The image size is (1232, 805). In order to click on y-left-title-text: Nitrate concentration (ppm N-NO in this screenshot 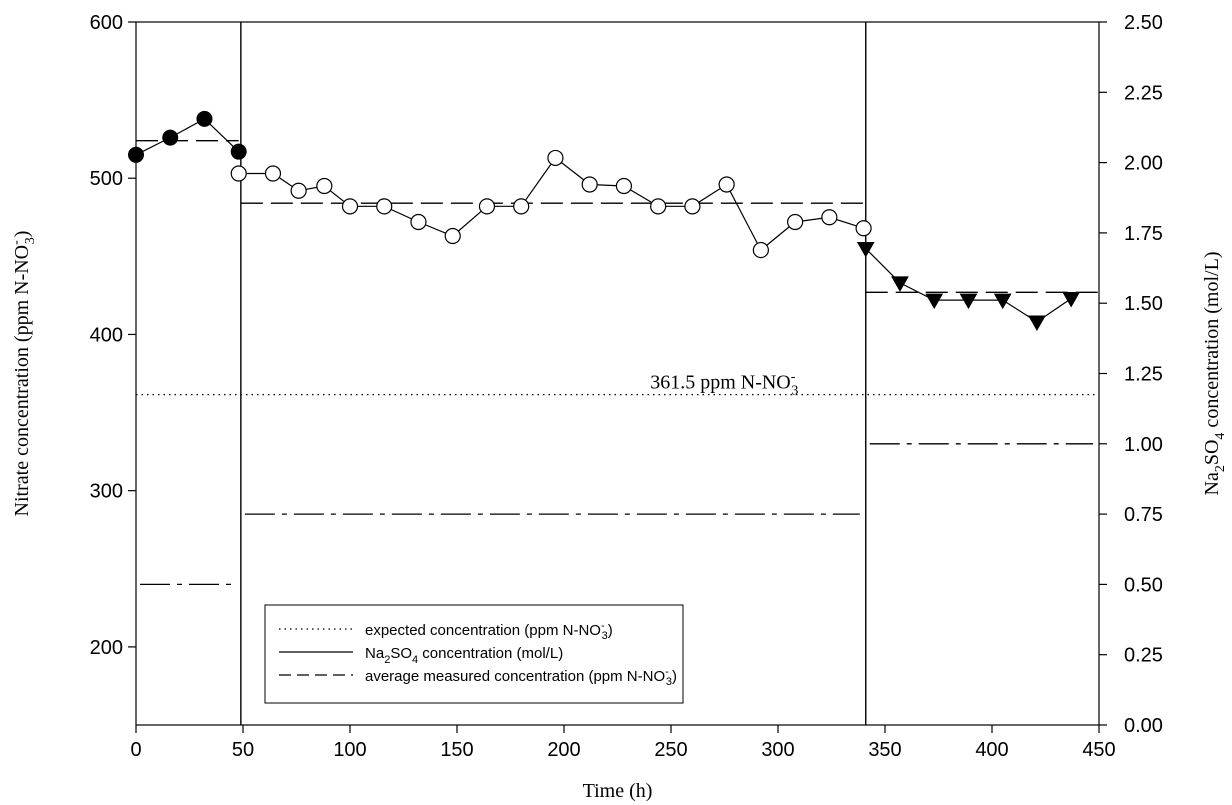, I will do `click(22, 381)`.